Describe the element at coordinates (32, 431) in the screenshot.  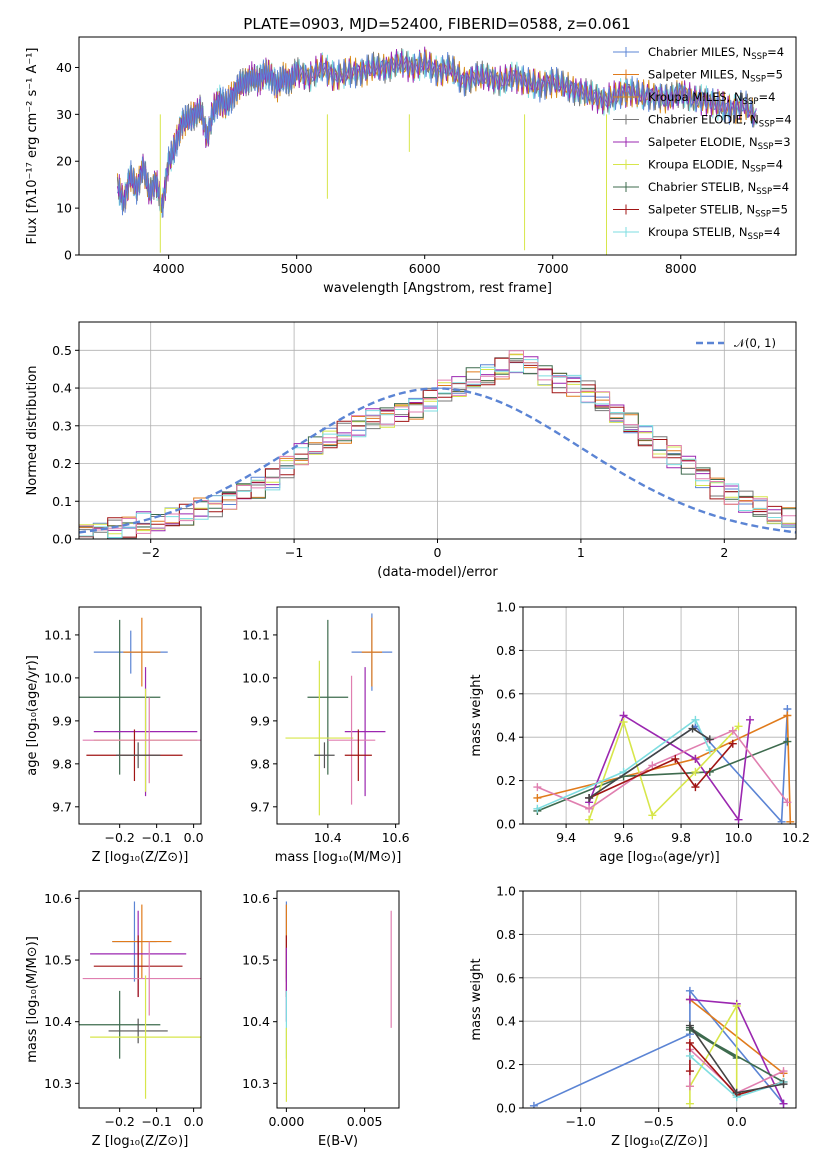
I see `y-axis-label: Normed distribution` at that location.